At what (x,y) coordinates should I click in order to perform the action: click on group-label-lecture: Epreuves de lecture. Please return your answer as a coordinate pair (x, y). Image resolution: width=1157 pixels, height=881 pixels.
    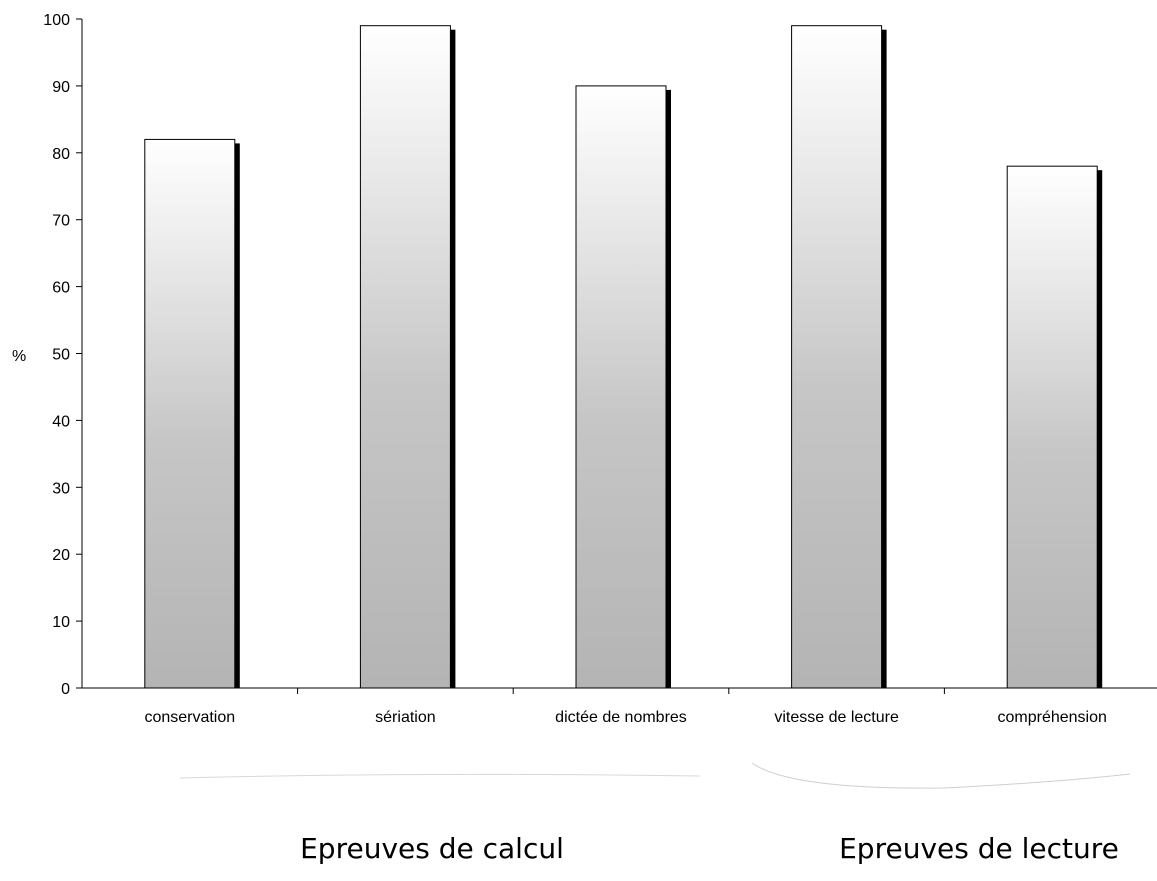
    Looking at the image, I should click on (979, 848).